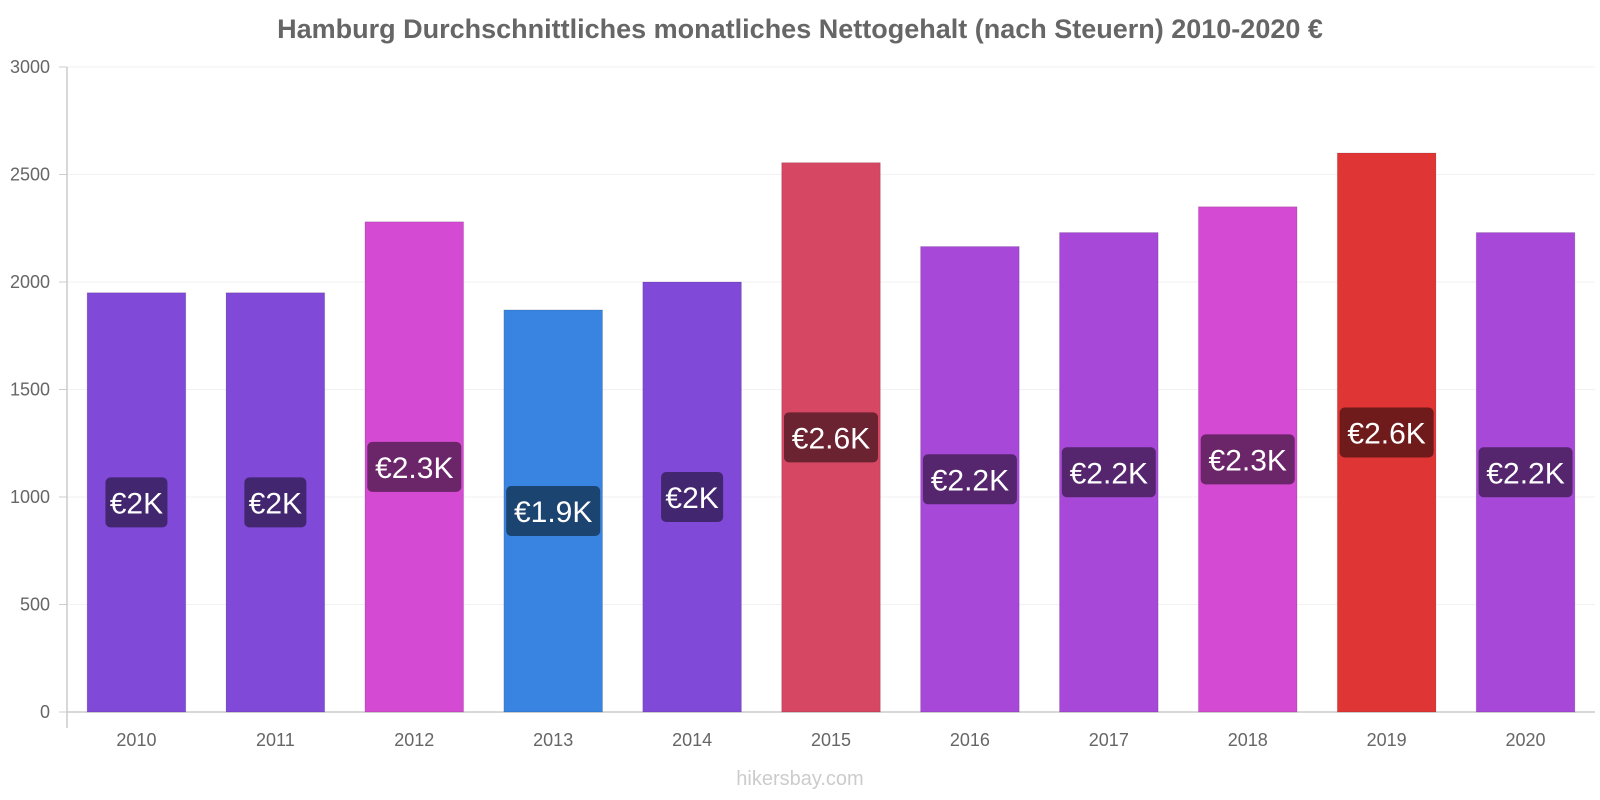 The width and height of the screenshot is (1600, 800). I want to click on x-tick-label: 2020, so click(1526, 740).